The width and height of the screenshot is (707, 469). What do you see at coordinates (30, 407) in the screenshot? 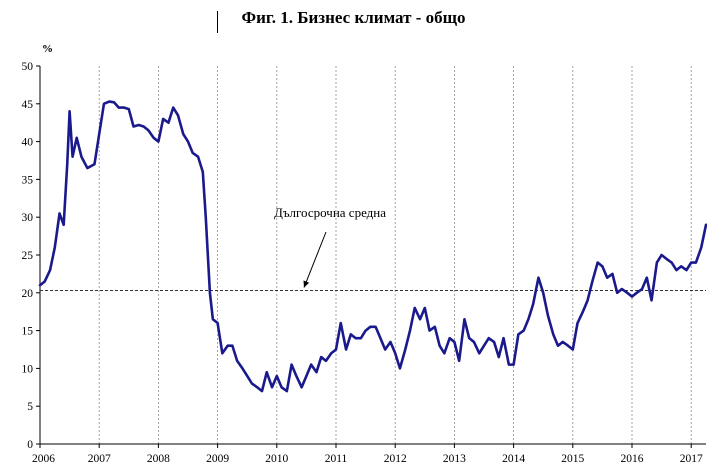
I see `y-tick-label: 5` at bounding box center [30, 407].